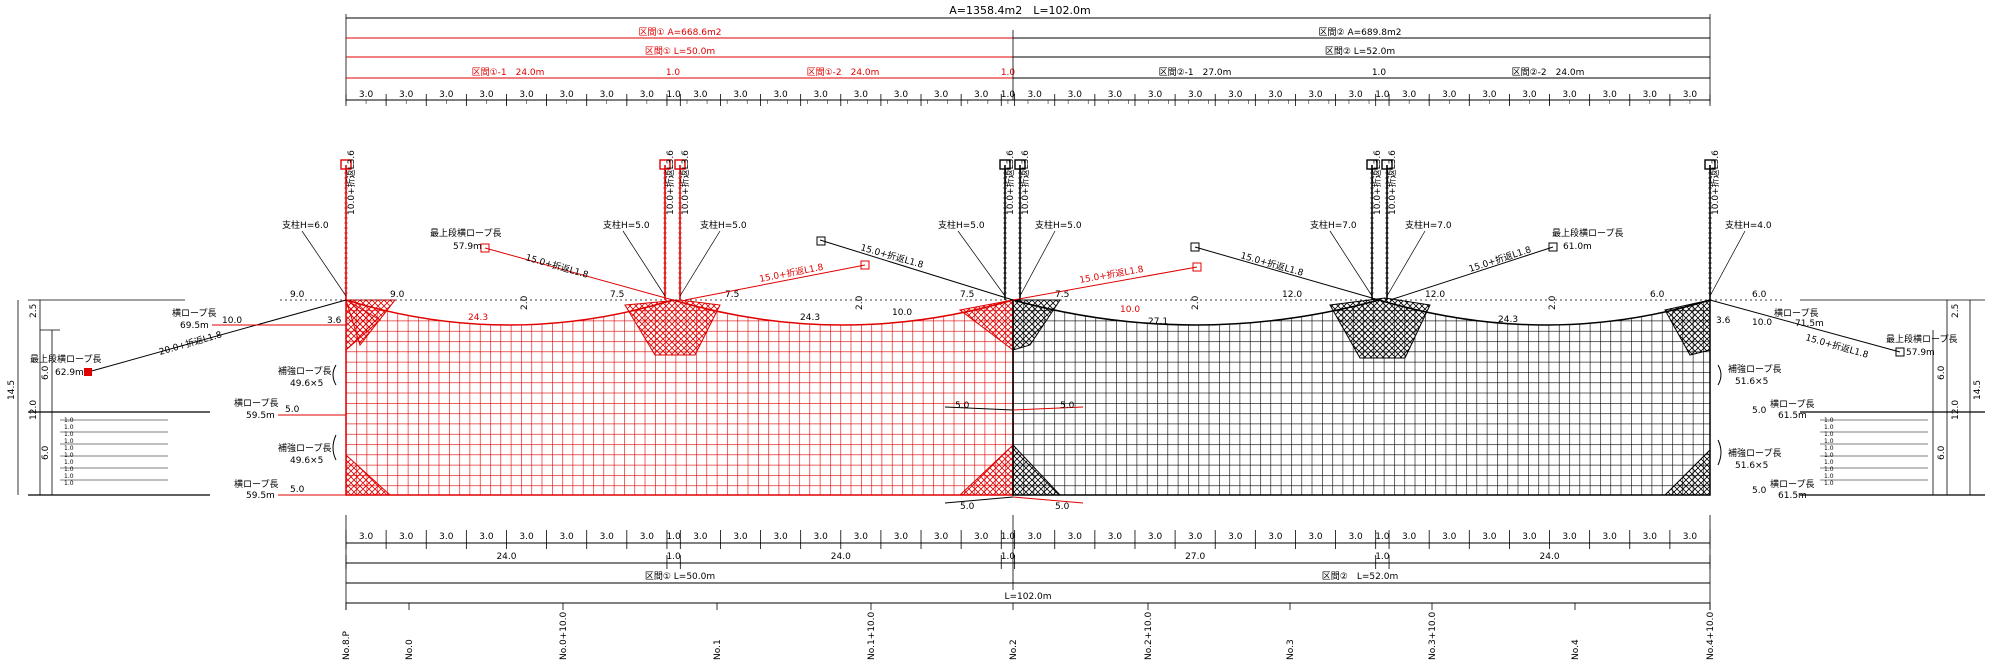 The image size is (1989, 667). Describe the element at coordinates (1657, 295) in the screenshot. I see `span-6-a: 6.0` at that location.